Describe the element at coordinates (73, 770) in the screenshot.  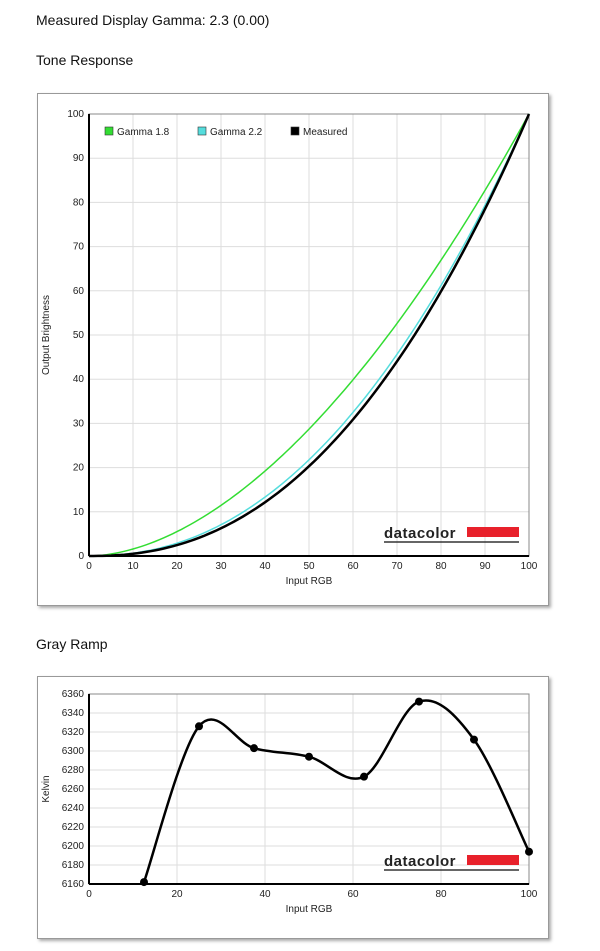
I see `y-tick-label: 6280` at that location.